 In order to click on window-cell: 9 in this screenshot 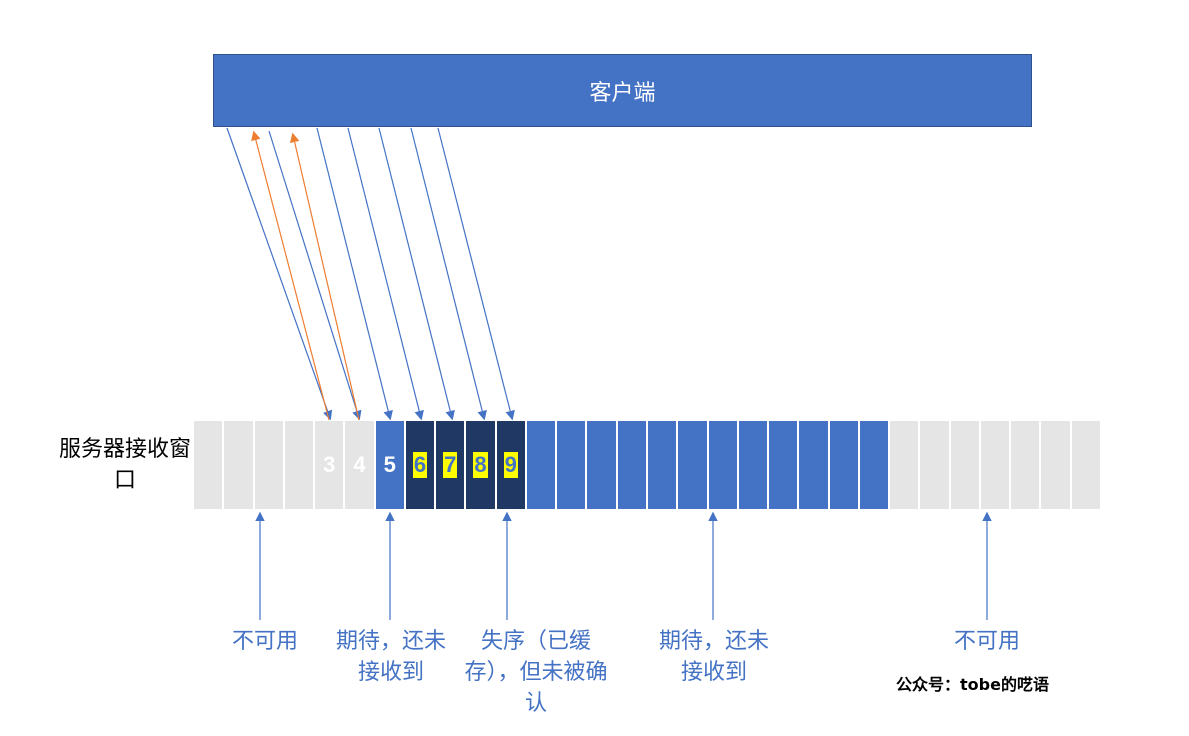, I will do `click(511, 465)`.